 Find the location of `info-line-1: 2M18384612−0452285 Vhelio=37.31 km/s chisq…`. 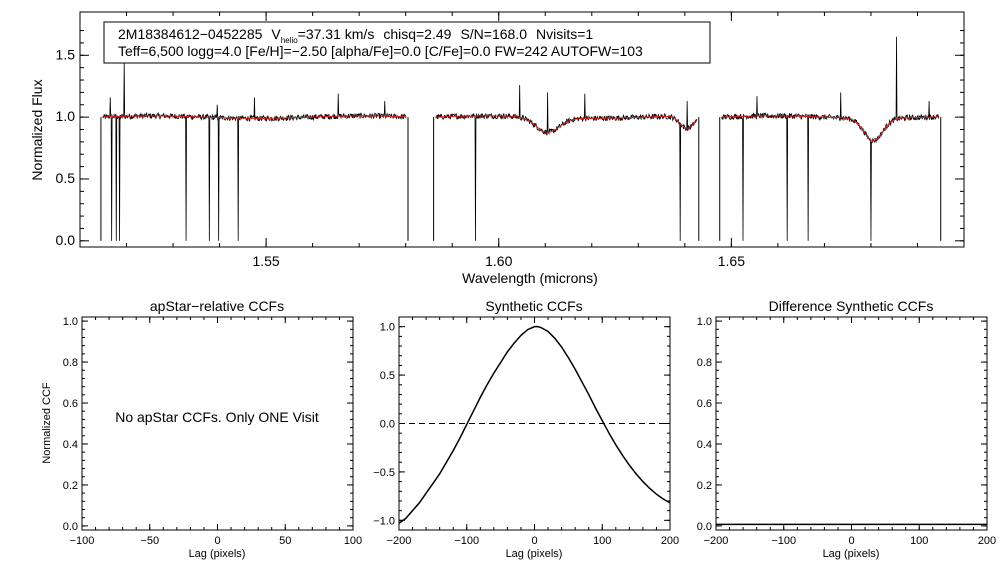

info-line-1: 2M18384612−0452285 Vhelio=37.31 km/s chisq… is located at coordinates (355, 35).